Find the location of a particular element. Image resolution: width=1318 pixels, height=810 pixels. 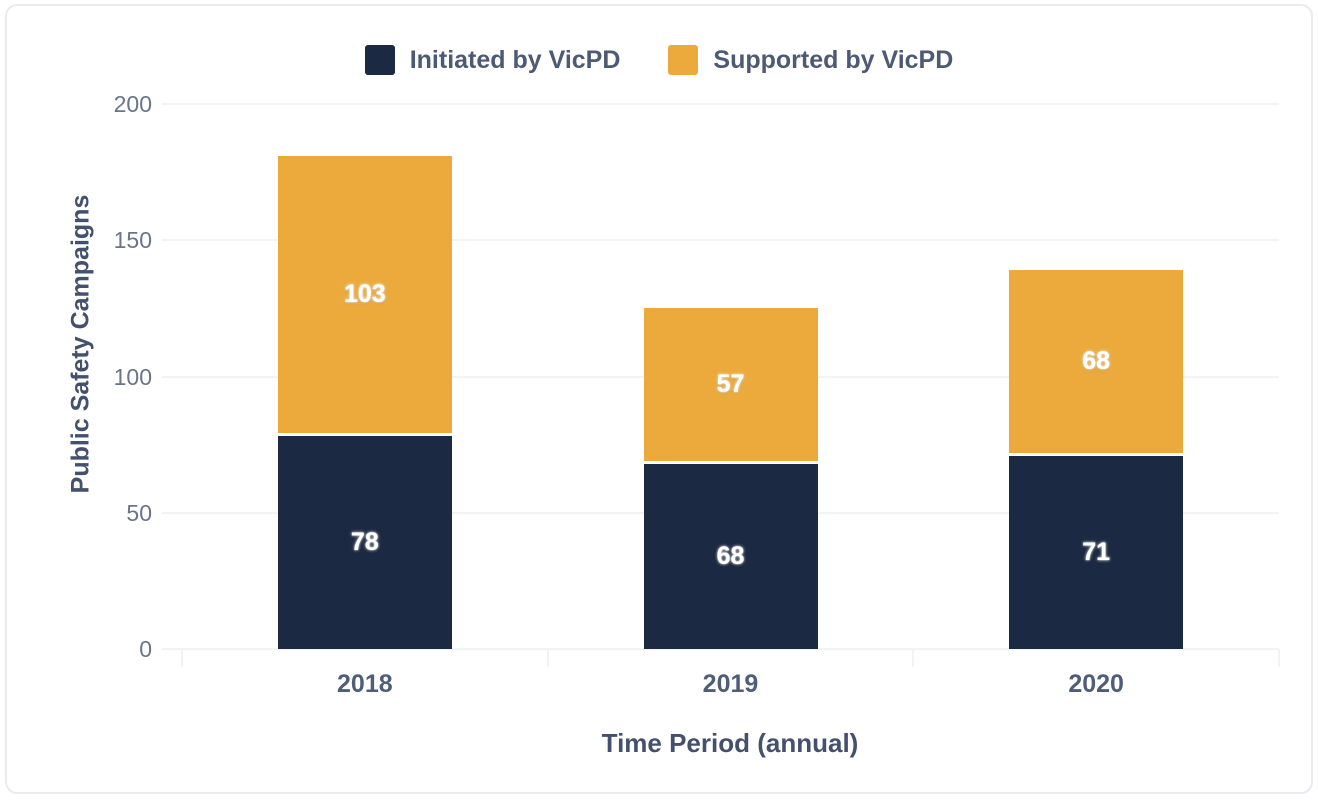

bar-value-label: 103 is located at coordinates (364, 294).